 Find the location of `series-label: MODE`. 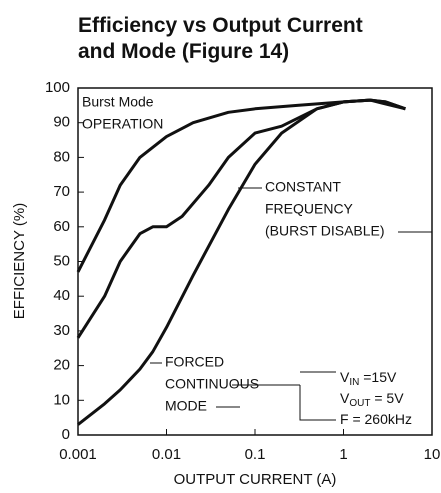

series-label: MODE is located at coordinates (186, 406).